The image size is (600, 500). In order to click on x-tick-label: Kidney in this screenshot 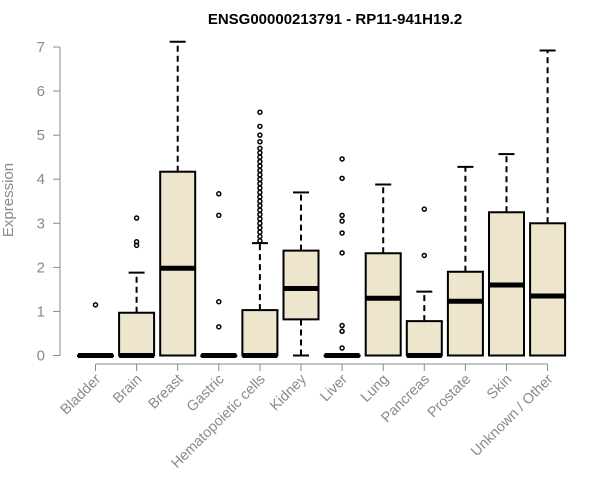, I will do `click(288, 392)`.